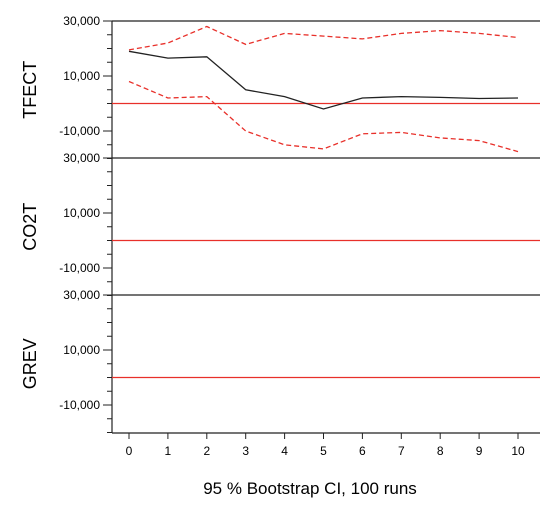 The image size is (550, 509). What do you see at coordinates (362, 451) in the screenshot?
I see `x-tick-label: 6` at bounding box center [362, 451].